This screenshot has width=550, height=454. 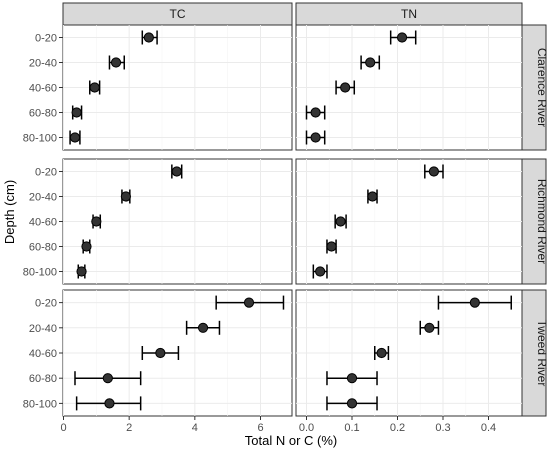 What do you see at coordinates (542, 353) in the screenshot?
I see `row-strip-label: Tweed River` at bounding box center [542, 353].